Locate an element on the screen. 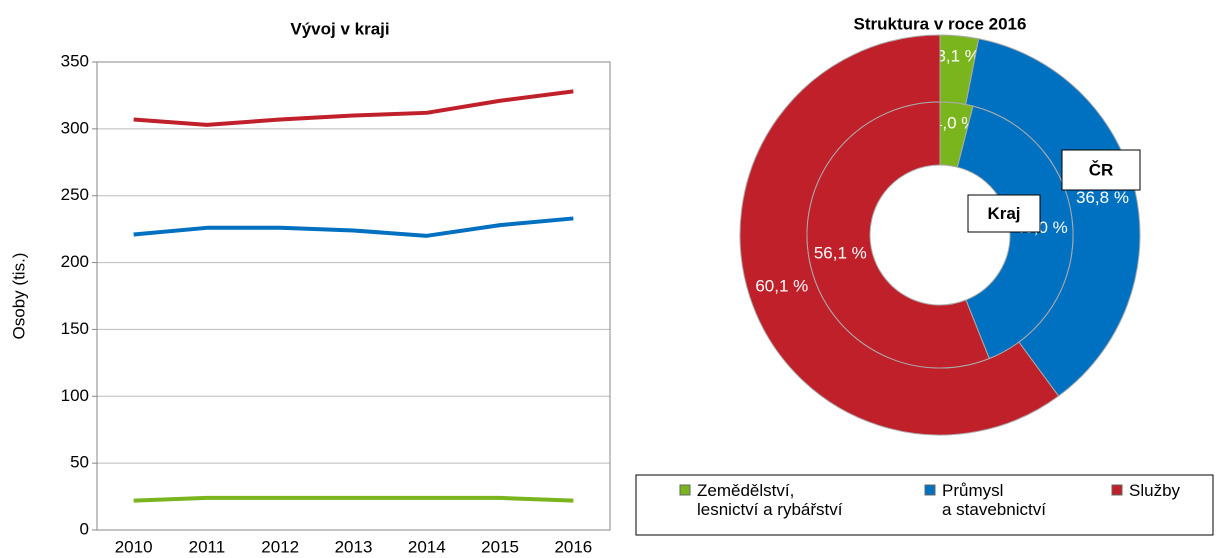 Image resolution: width=1223 pixels, height=558 pixels. ring-label: Kraj is located at coordinates (1003, 213).